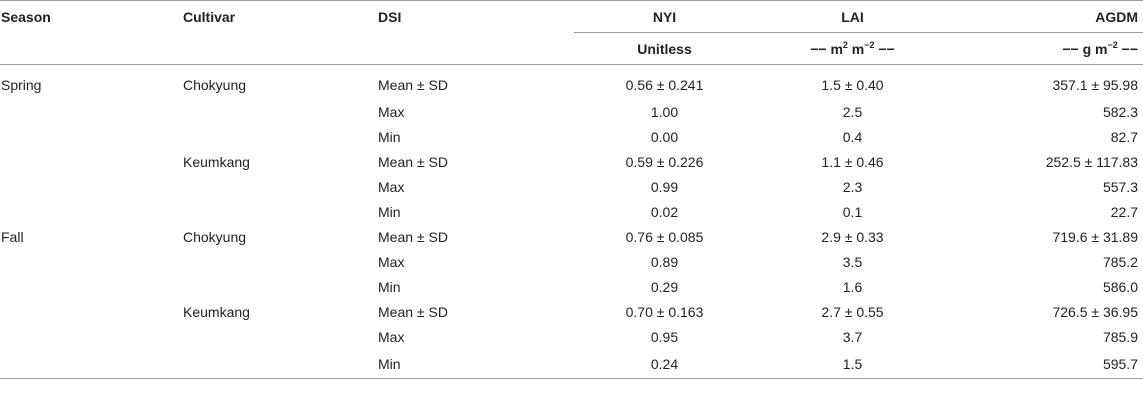  What do you see at coordinates (852, 137) in the screenshot?
I see `cell-lai: 0.4` at bounding box center [852, 137].